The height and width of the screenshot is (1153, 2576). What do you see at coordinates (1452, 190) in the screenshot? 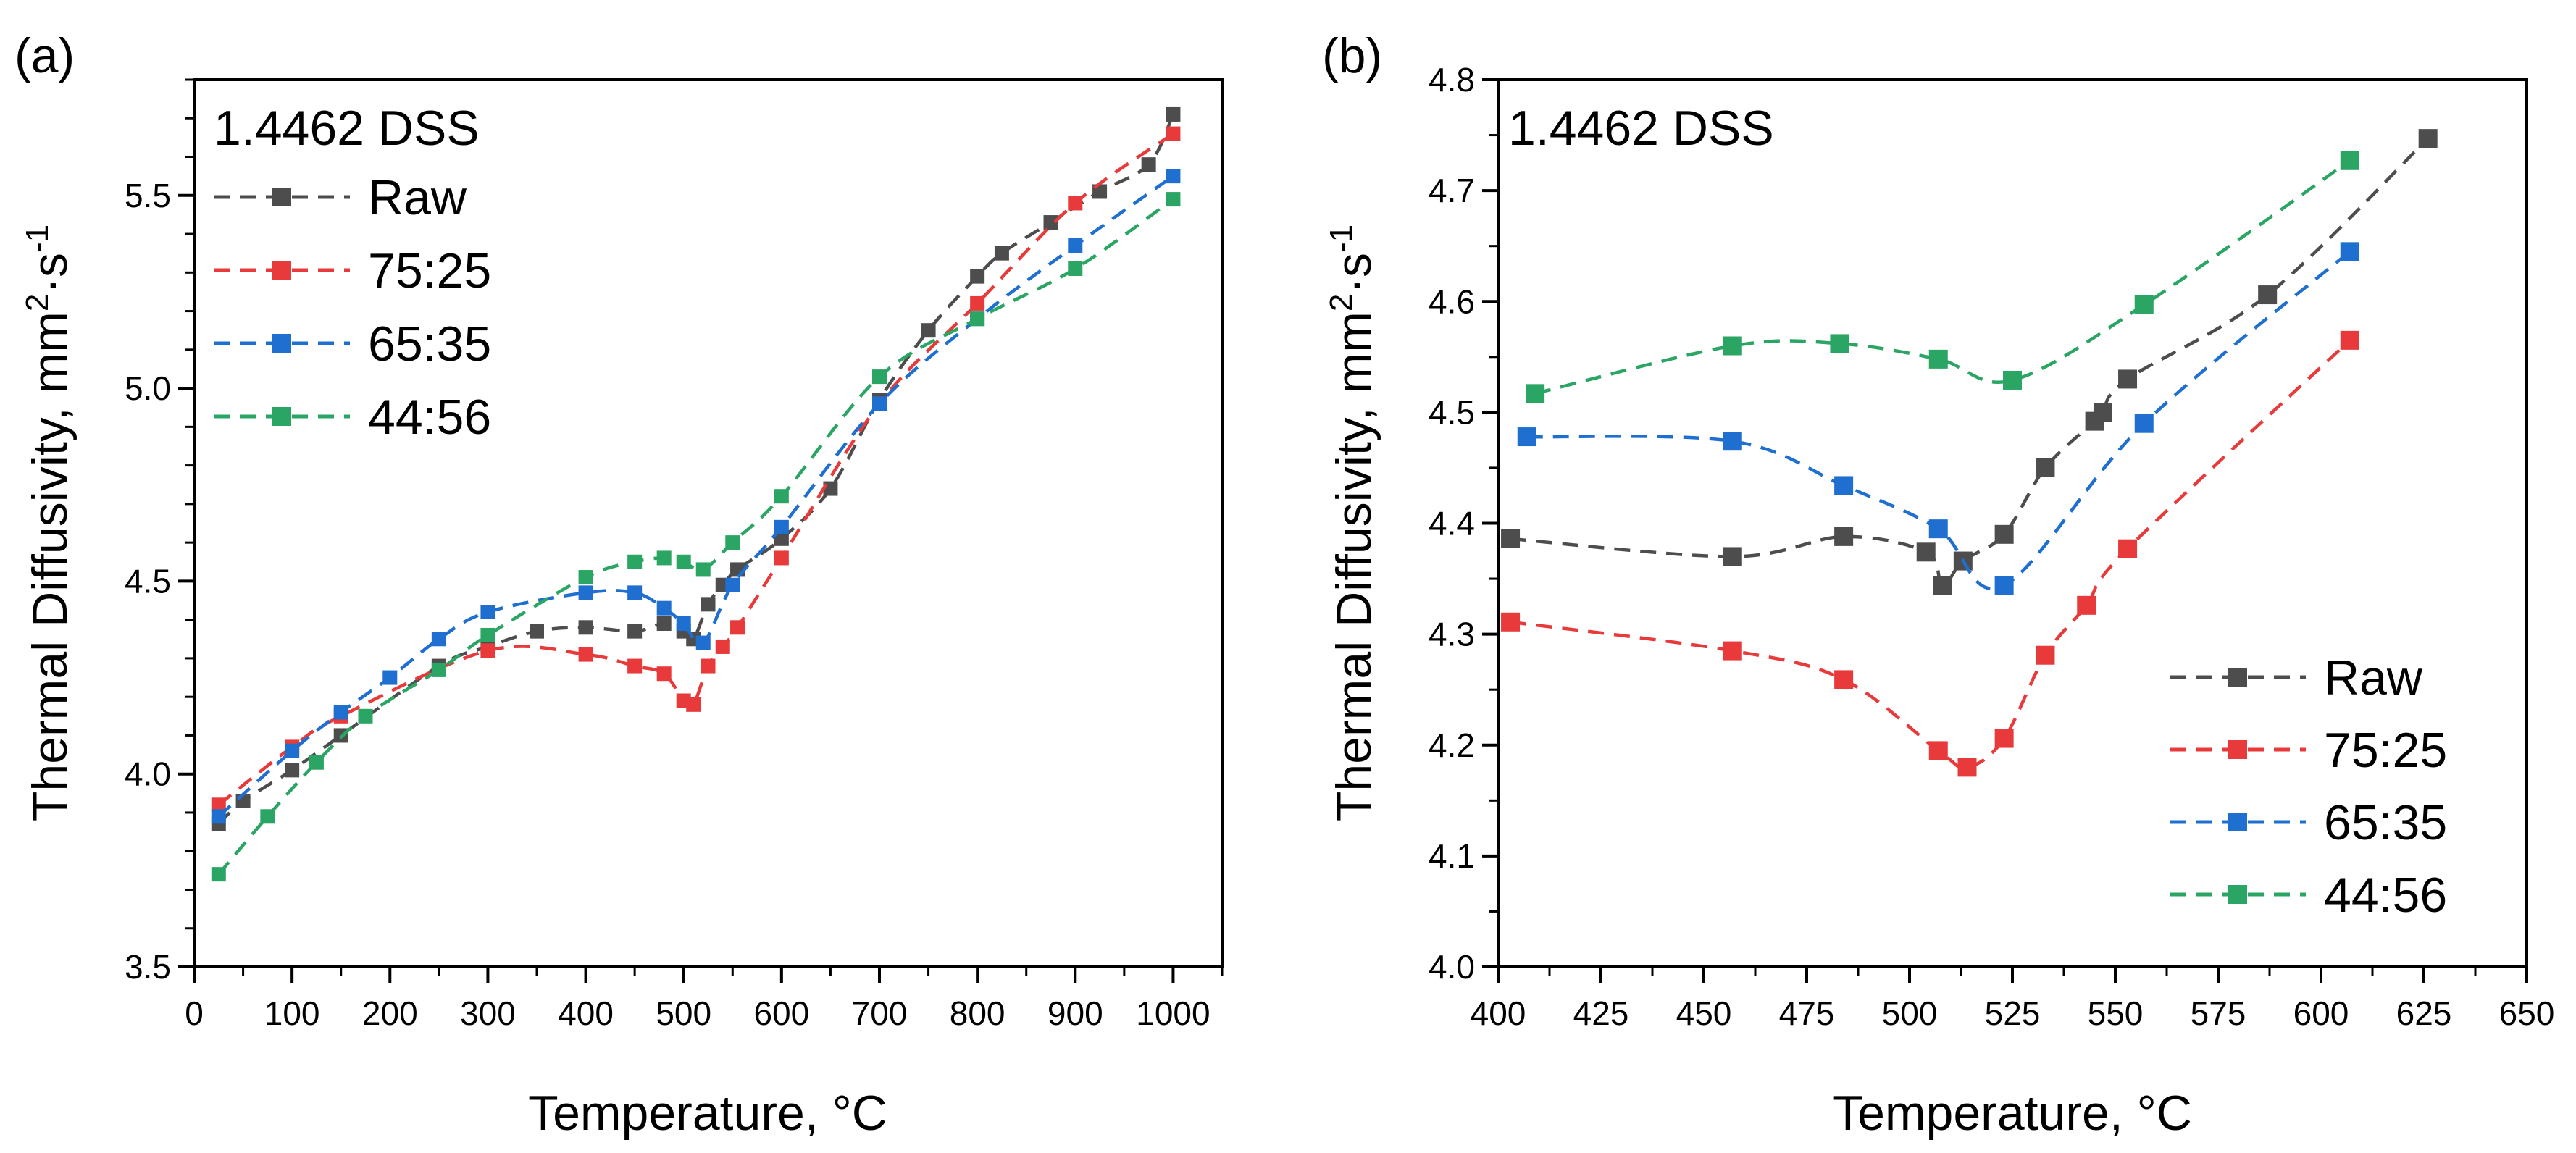
I see `y-tick-label: 4.7` at bounding box center [1452, 190].